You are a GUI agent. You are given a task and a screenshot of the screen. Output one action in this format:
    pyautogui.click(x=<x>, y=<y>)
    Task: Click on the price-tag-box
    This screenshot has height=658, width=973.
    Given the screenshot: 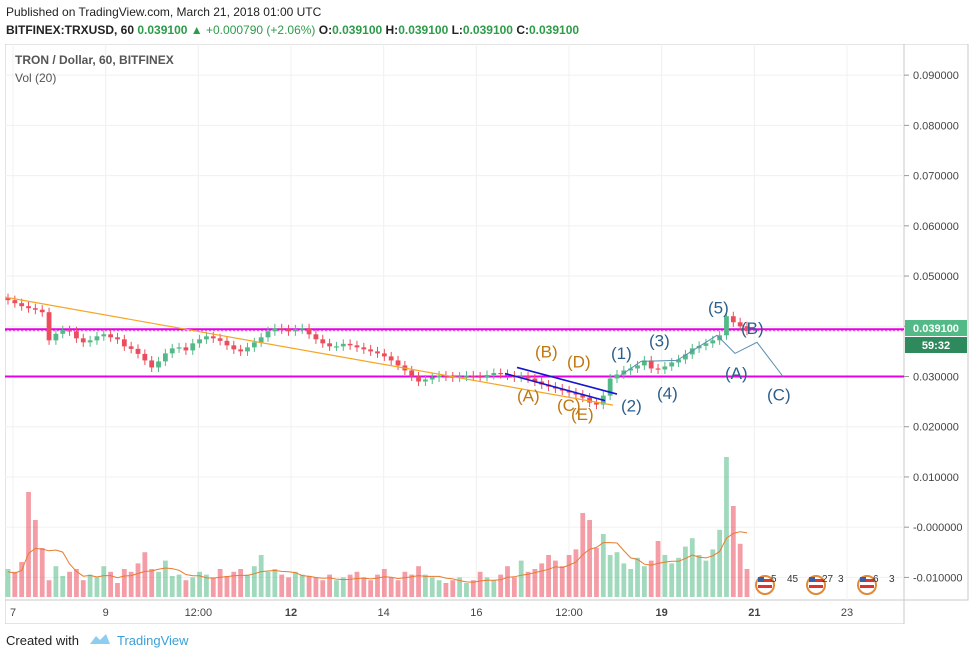 What is the action you would take?
    pyautogui.click(x=936, y=328)
    